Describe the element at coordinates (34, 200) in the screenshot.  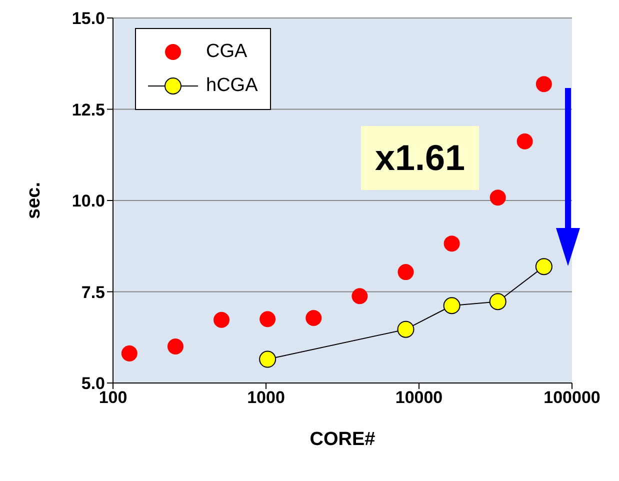
I see `y-axis-title: sec.` at that location.